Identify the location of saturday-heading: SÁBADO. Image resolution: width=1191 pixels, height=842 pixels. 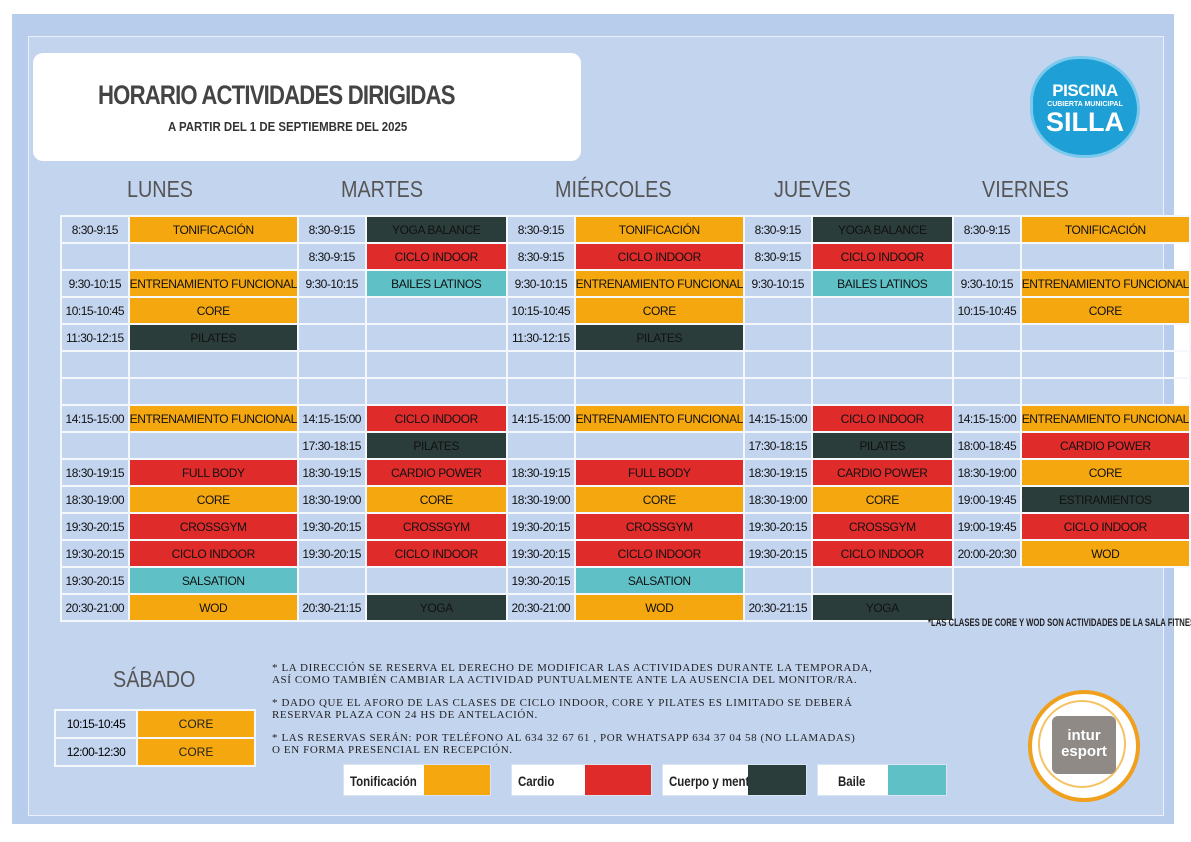
(154, 679).